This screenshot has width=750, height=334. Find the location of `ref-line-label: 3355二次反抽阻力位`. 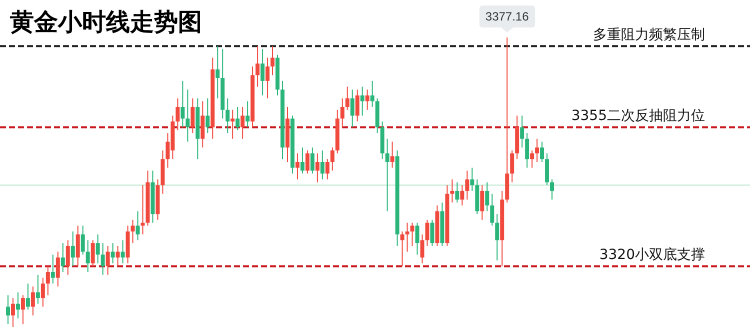

ref-line-label: 3355二次反抽阻力位 is located at coordinates (638, 116).